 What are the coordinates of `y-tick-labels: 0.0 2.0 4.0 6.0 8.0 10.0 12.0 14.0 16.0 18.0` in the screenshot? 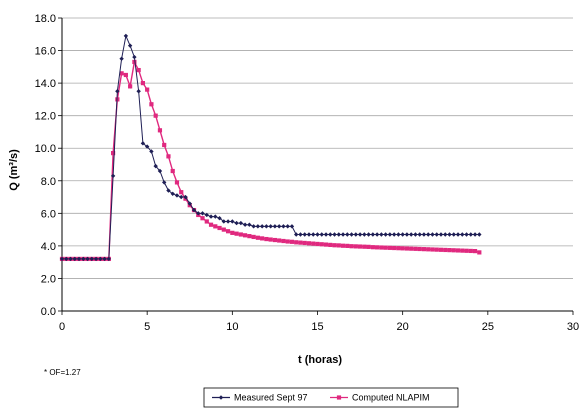 It's located at (45, 165).